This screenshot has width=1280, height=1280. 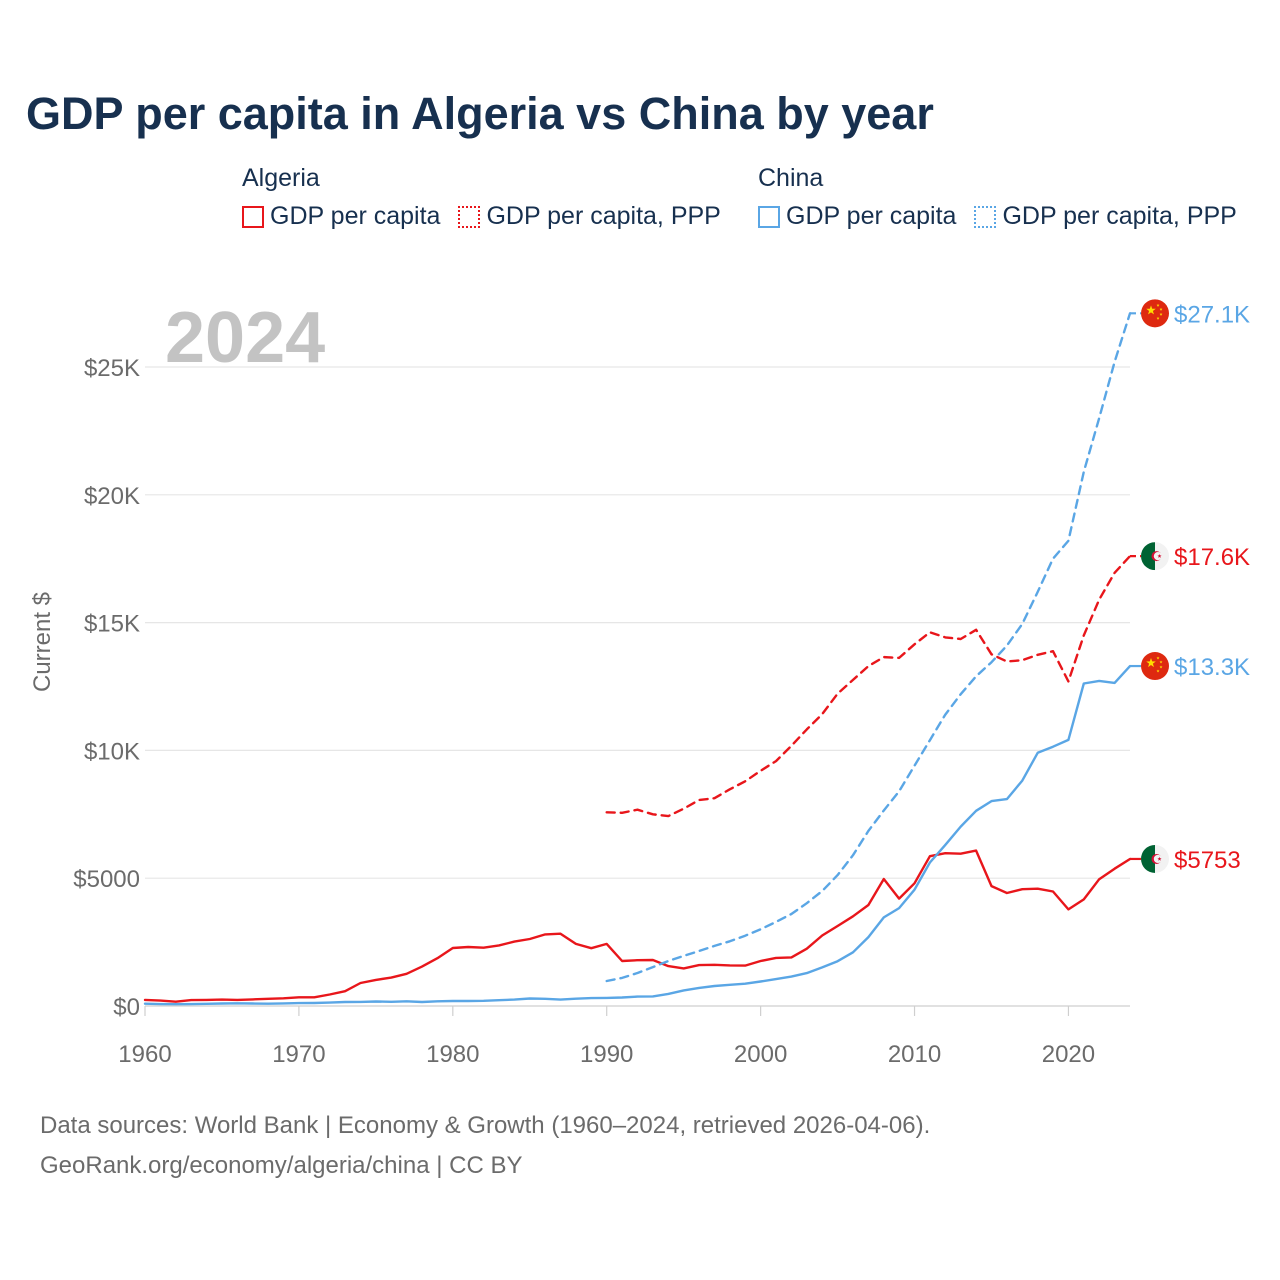 What do you see at coordinates (42, 642) in the screenshot?
I see `y-axis-label: Current $` at bounding box center [42, 642].